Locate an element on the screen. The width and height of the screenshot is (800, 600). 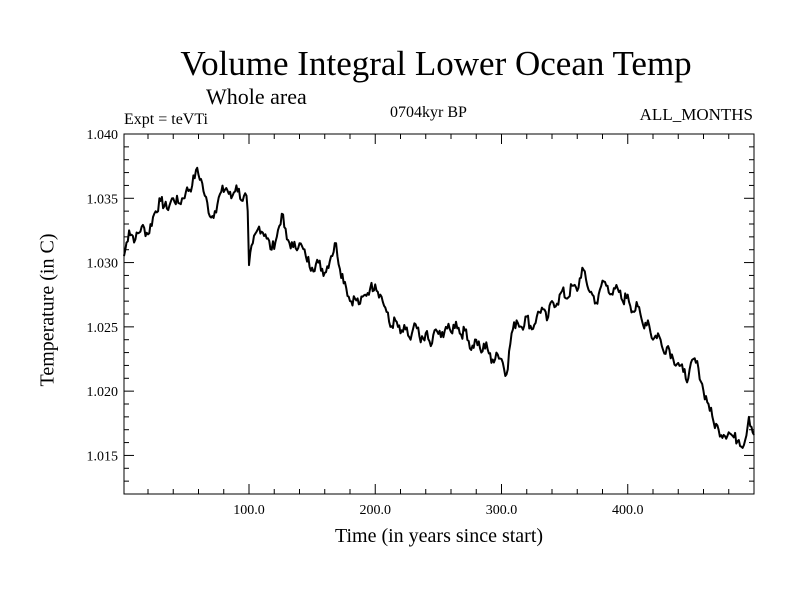
x-tick-label: 400.0 is located at coordinates (628, 510).